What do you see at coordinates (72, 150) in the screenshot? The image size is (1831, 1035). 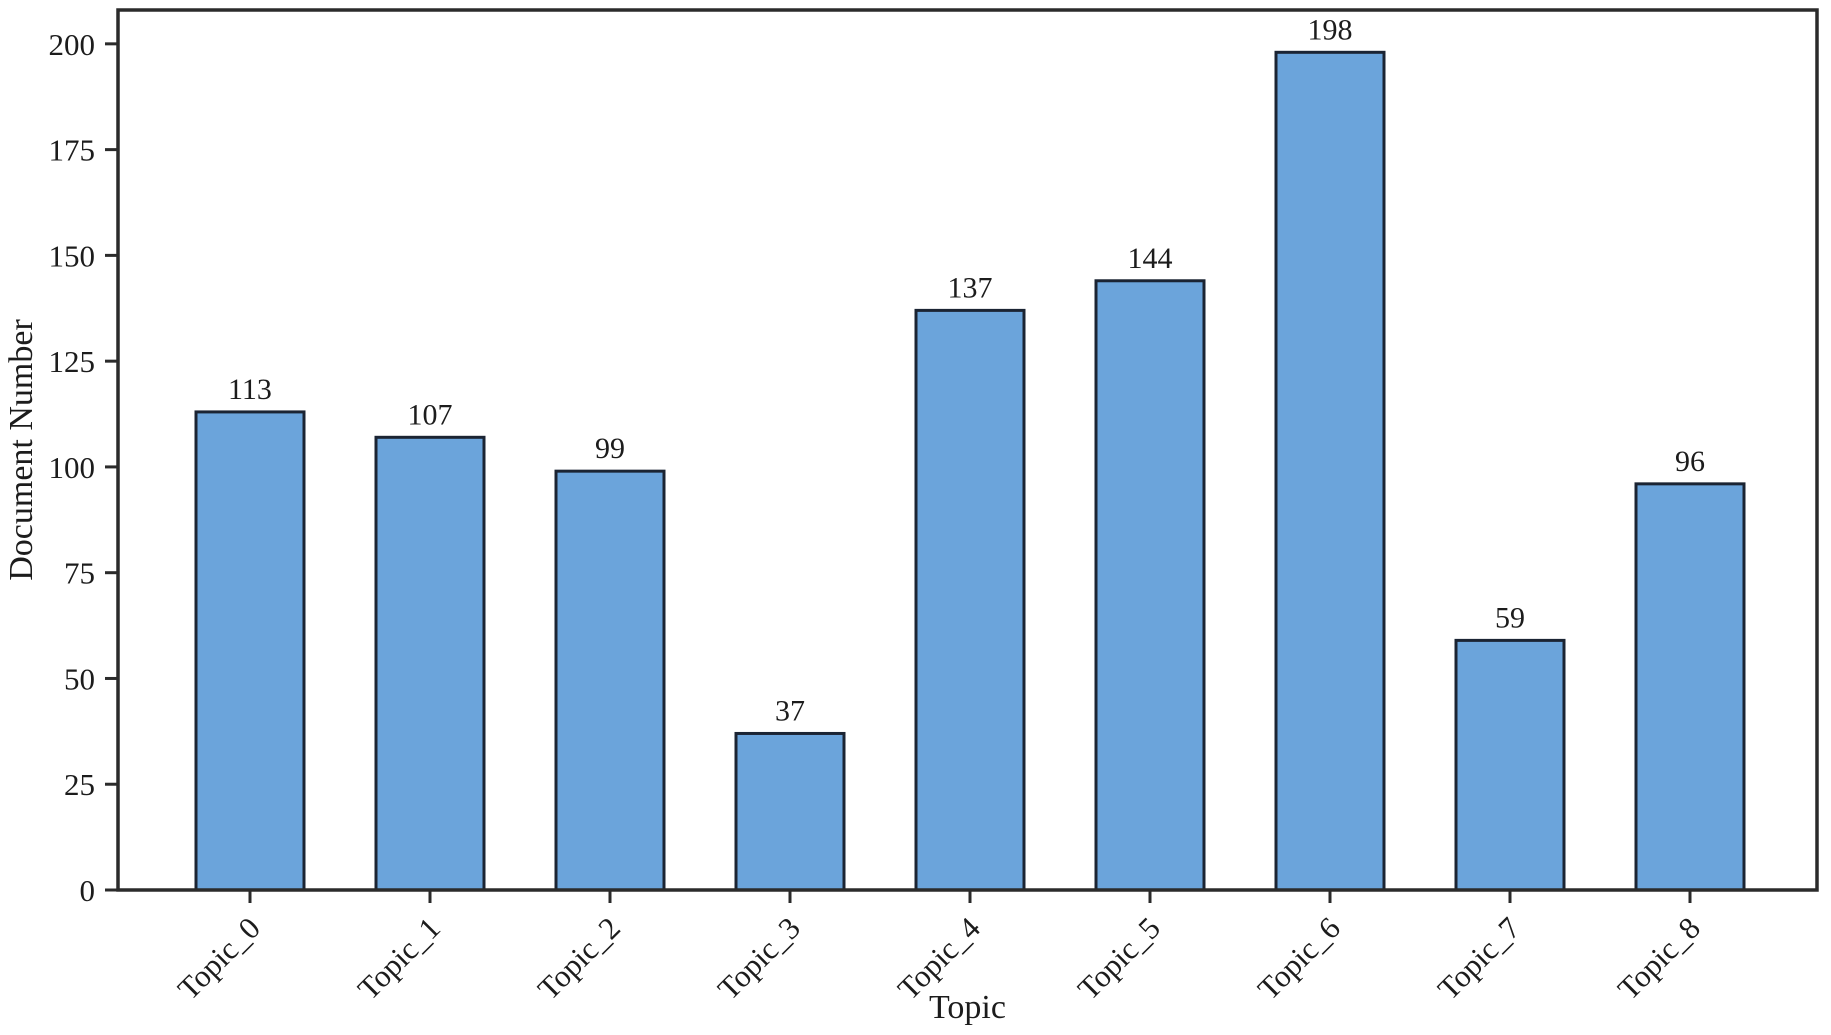 I see `y-tick-label: 175` at bounding box center [72, 150].